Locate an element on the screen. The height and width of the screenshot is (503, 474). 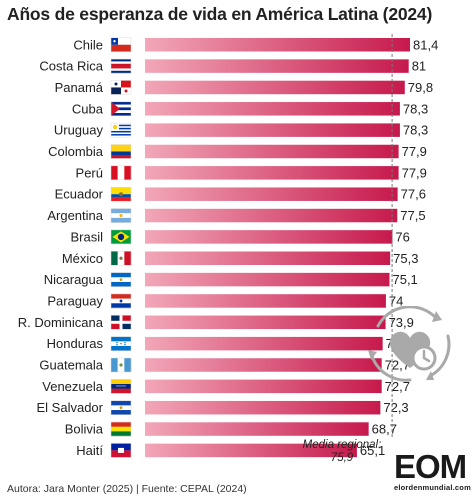
bar-row: Perú 77,9 is located at coordinates (251, 172).